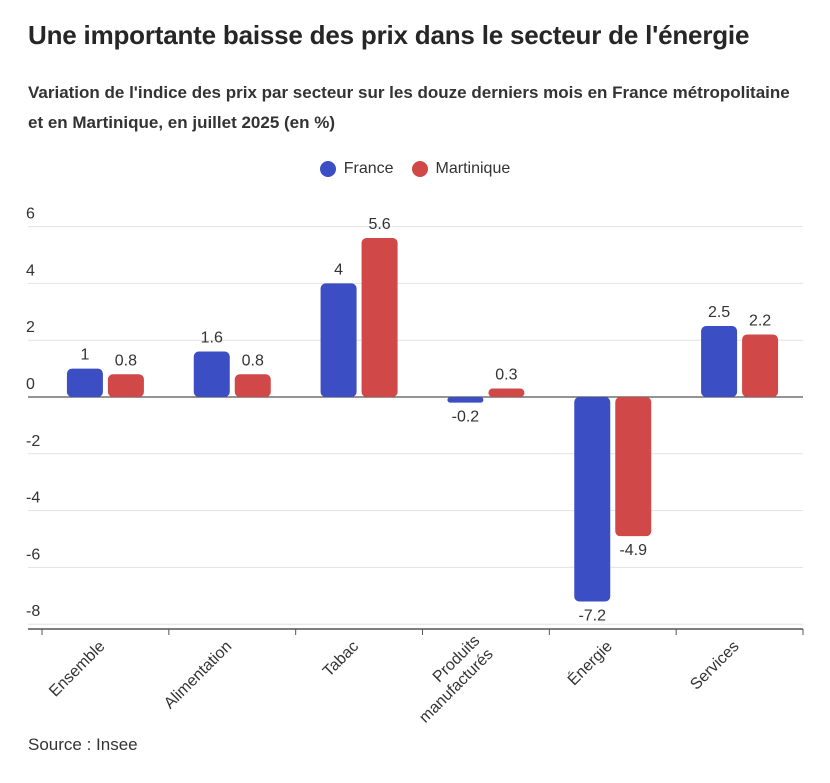 The image size is (830, 783). What do you see at coordinates (33, 441) in the screenshot?
I see `y-tick-label: -2` at bounding box center [33, 441].